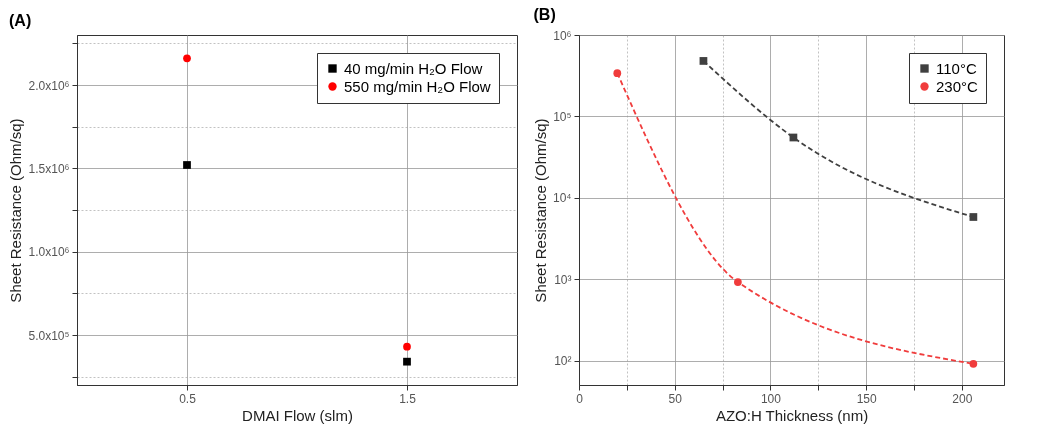 This screenshot has width=1049, height=445. Describe the element at coordinates (562, 116) in the screenshot. I see `y-tick-label: 10⁵` at that location.